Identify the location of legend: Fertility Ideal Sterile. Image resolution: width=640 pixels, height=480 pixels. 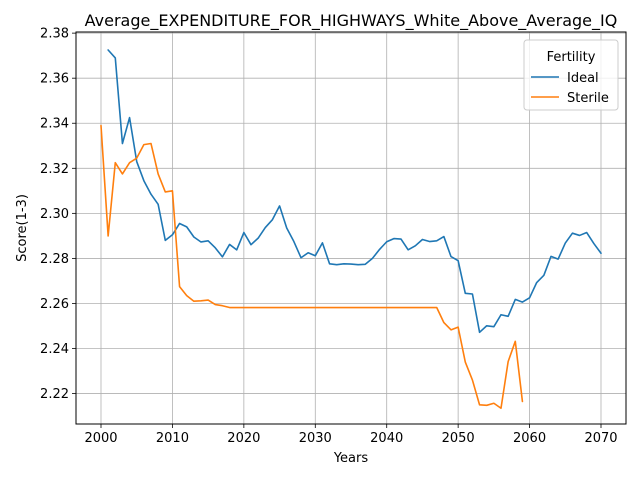
(571, 75).